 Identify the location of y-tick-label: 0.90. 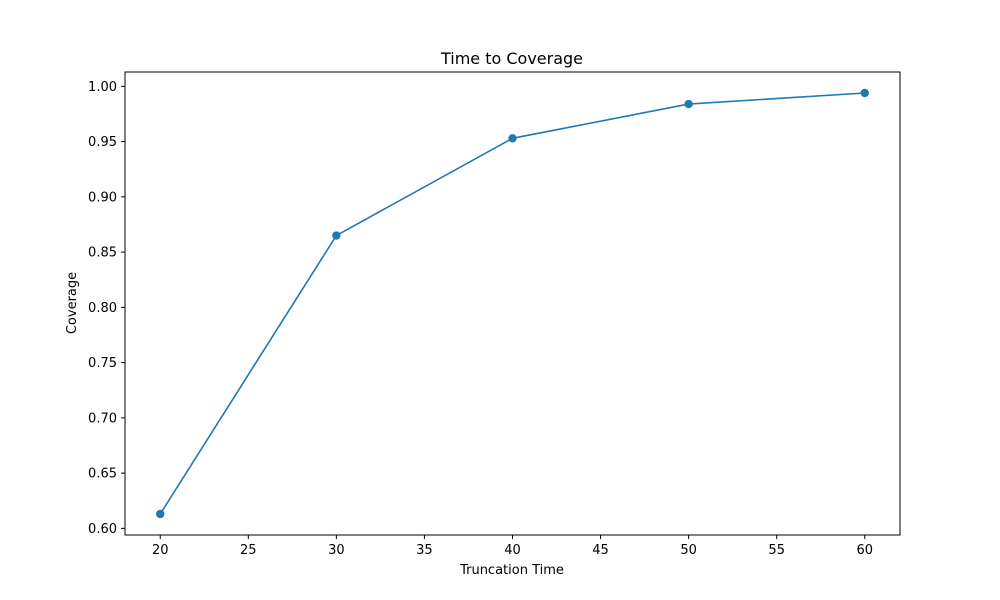
(102, 197).